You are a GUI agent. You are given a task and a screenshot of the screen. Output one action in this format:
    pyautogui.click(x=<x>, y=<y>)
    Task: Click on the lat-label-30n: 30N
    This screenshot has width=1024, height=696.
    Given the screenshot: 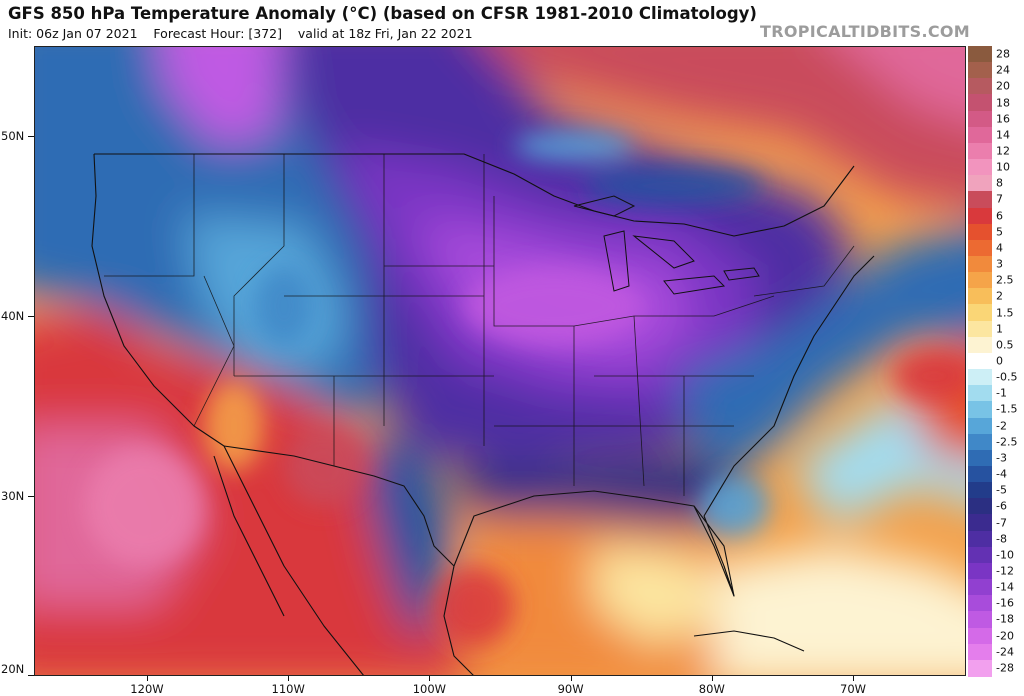 What is the action you would take?
    pyautogui.click(x=13, y=496)
    